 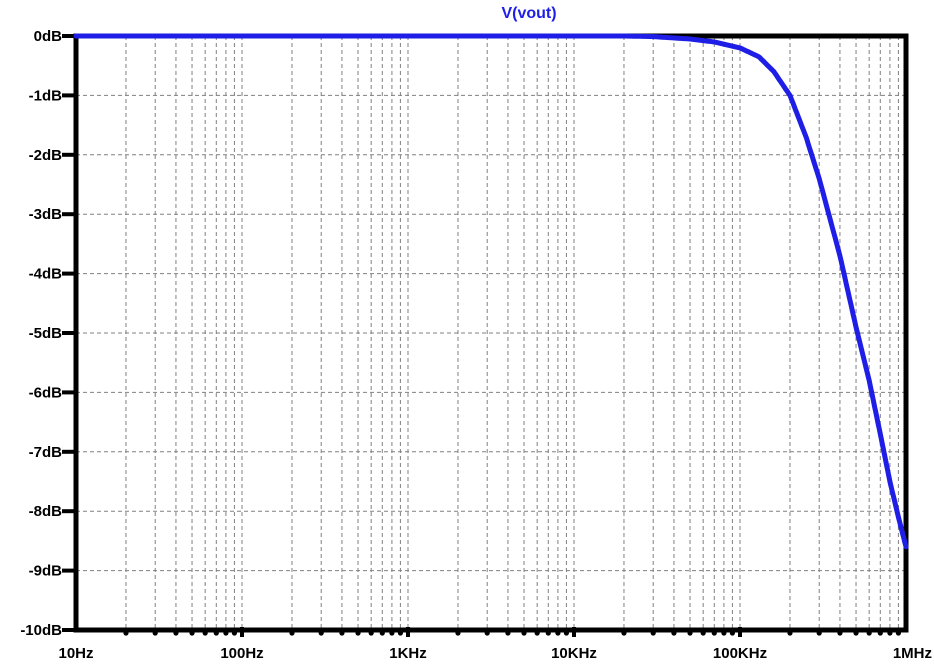 What do you see at coordinates (528, 13) in the screenshot?
I see `chart-title: V(vout)` at bounding box center [528, 13].